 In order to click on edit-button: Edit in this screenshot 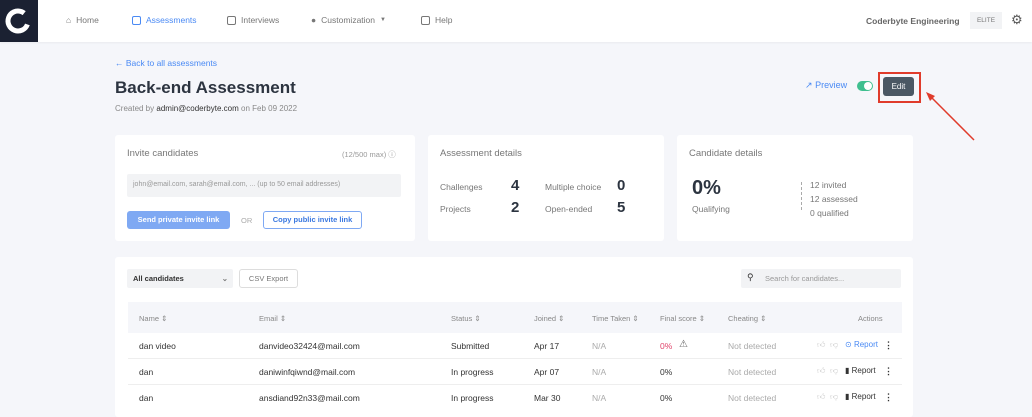, I will do `click(898, 86)`.